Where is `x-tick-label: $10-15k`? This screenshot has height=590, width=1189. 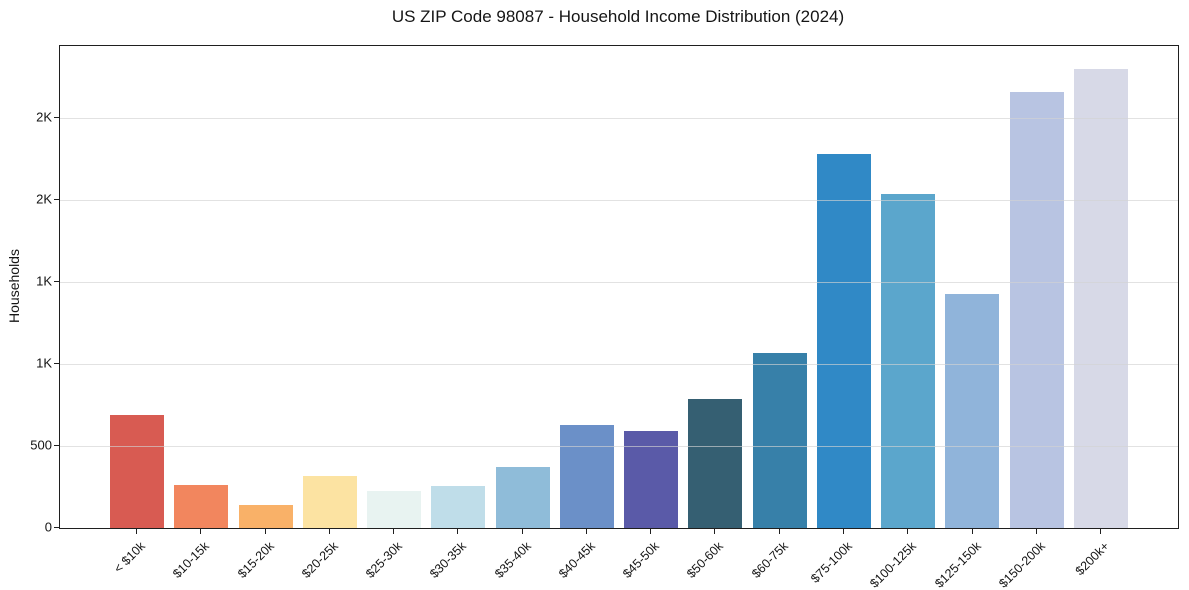
x-tick-label: $10-15k is located at coordinates (191, 560).